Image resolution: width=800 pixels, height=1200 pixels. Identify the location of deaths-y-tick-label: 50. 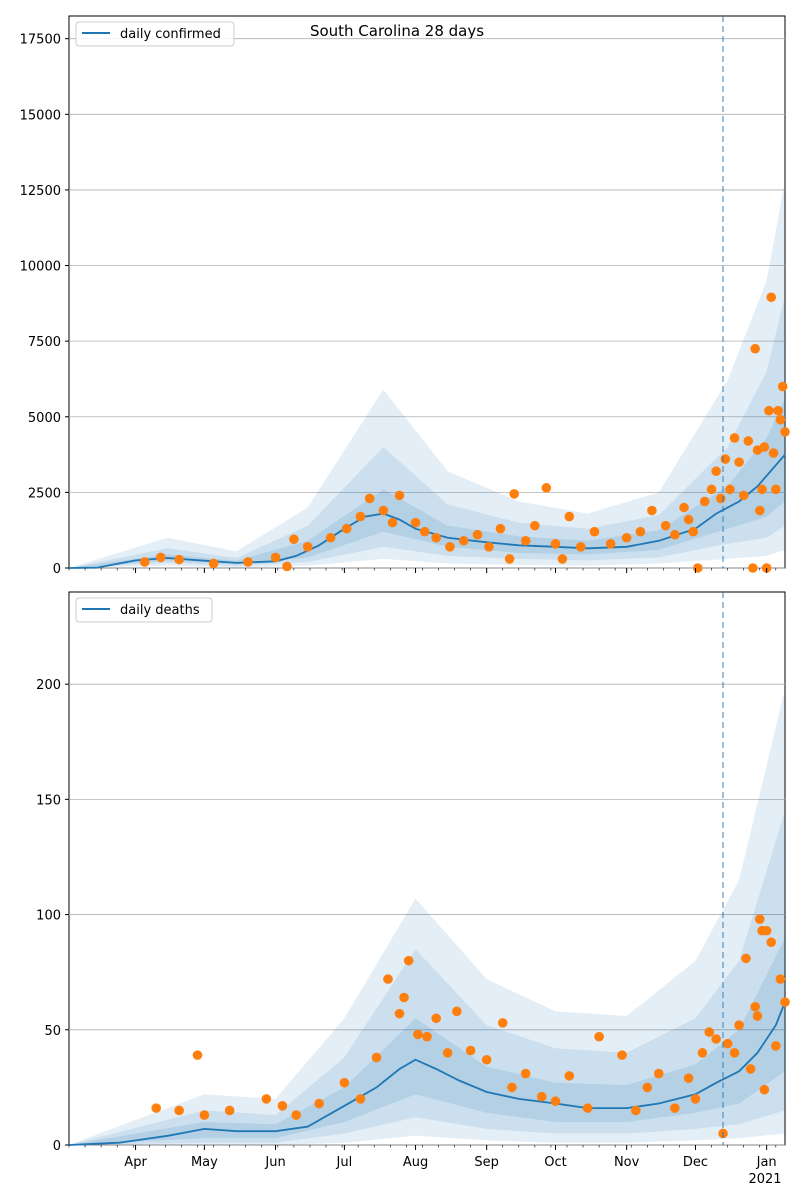
(52, 1031).